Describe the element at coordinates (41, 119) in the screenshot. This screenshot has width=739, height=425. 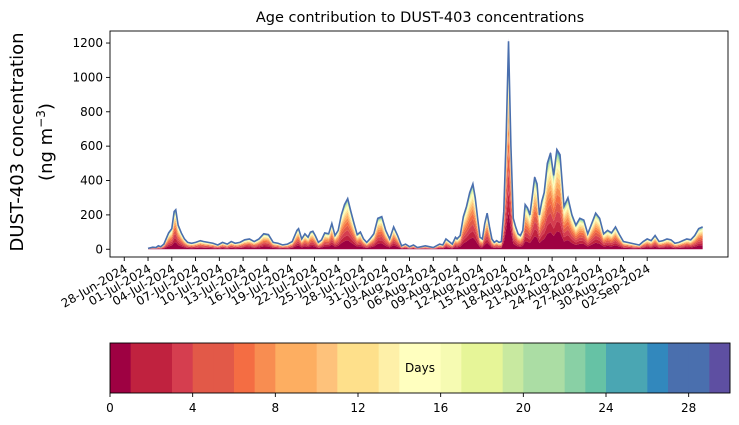
I see `y-axis-label-sup: −3` at that location.